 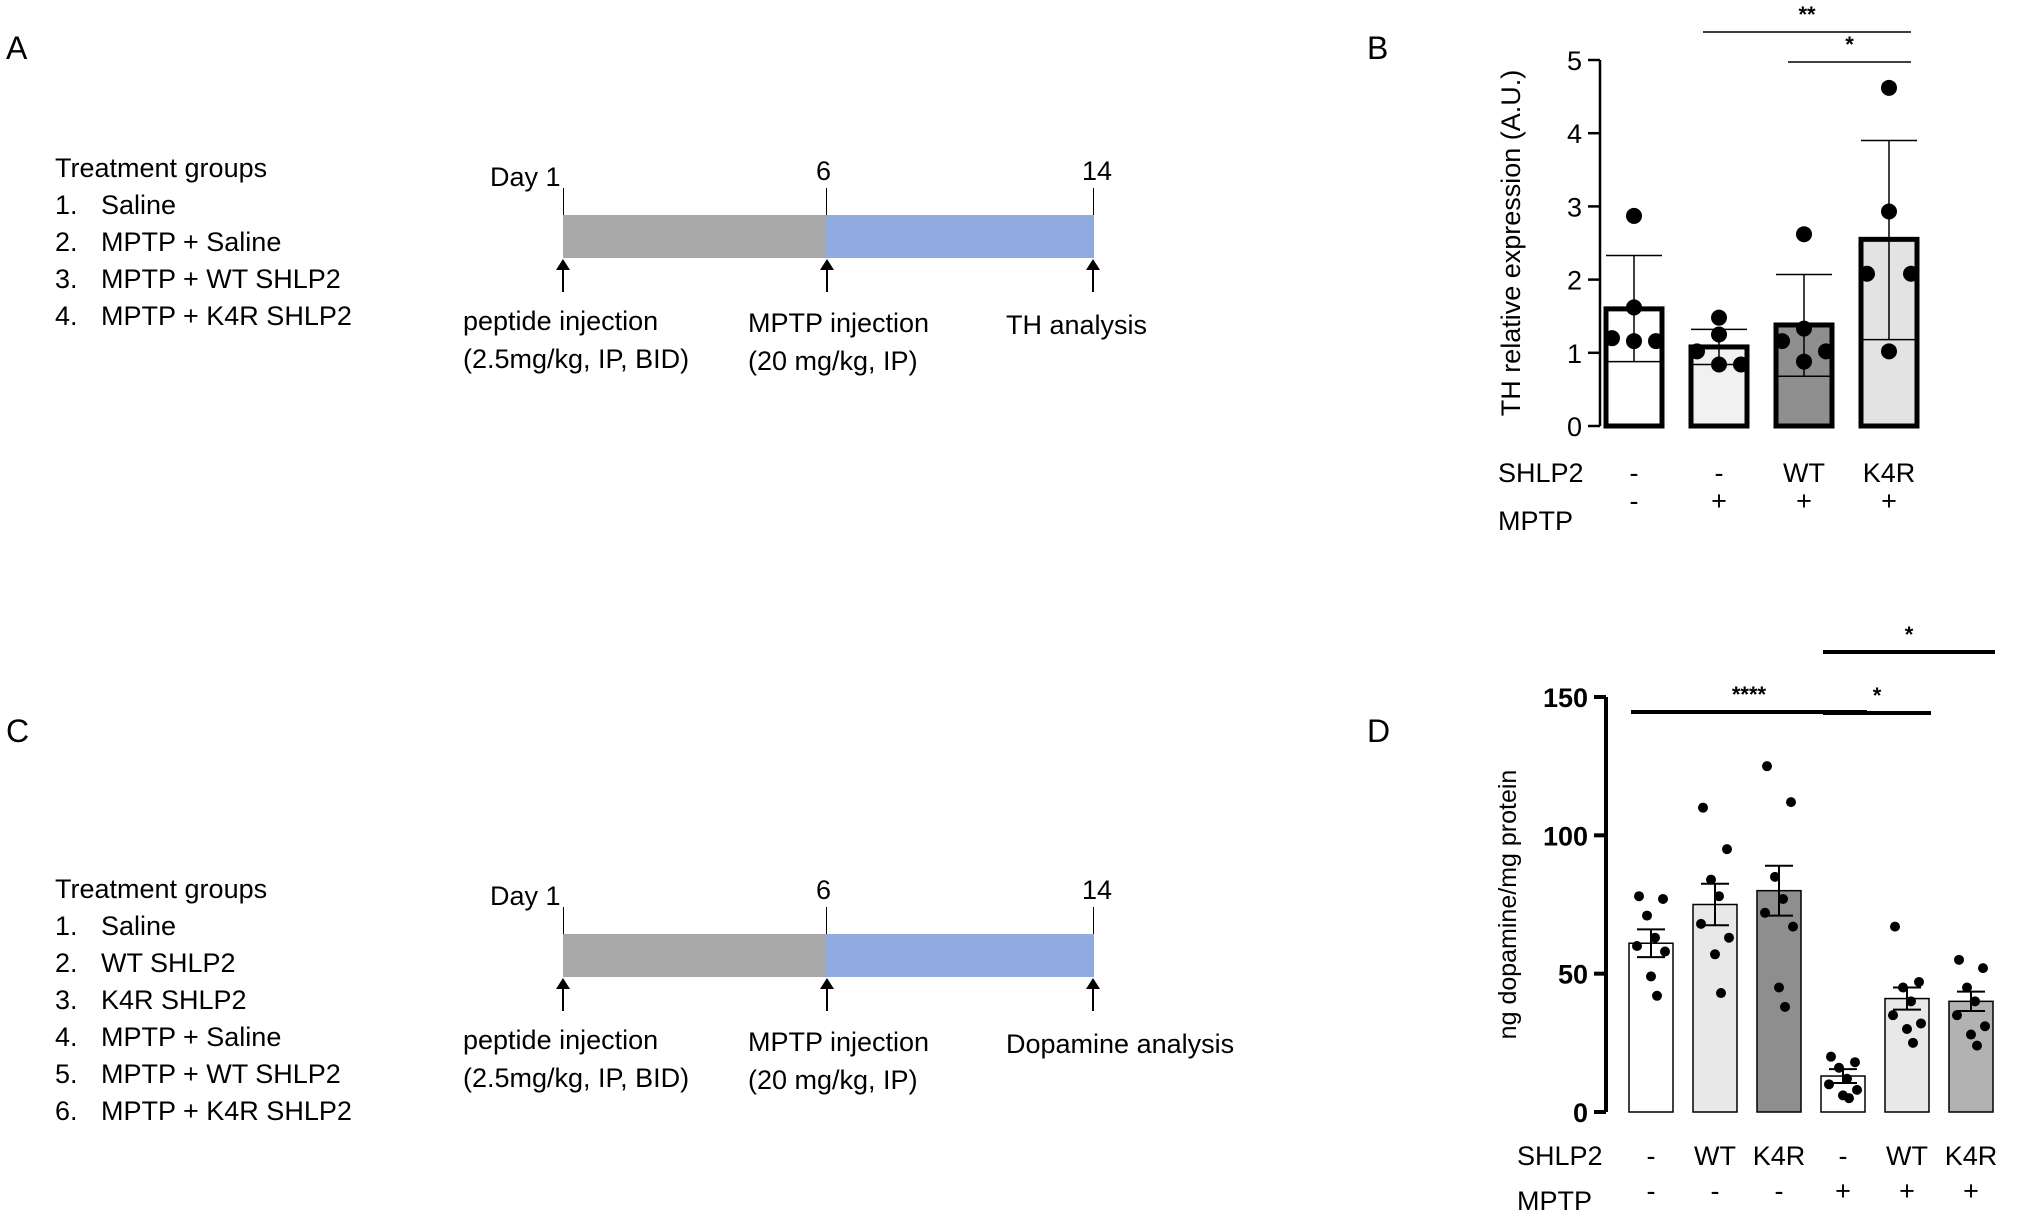 I want to click on factor-value: WT, so click(x=1804, y=473).